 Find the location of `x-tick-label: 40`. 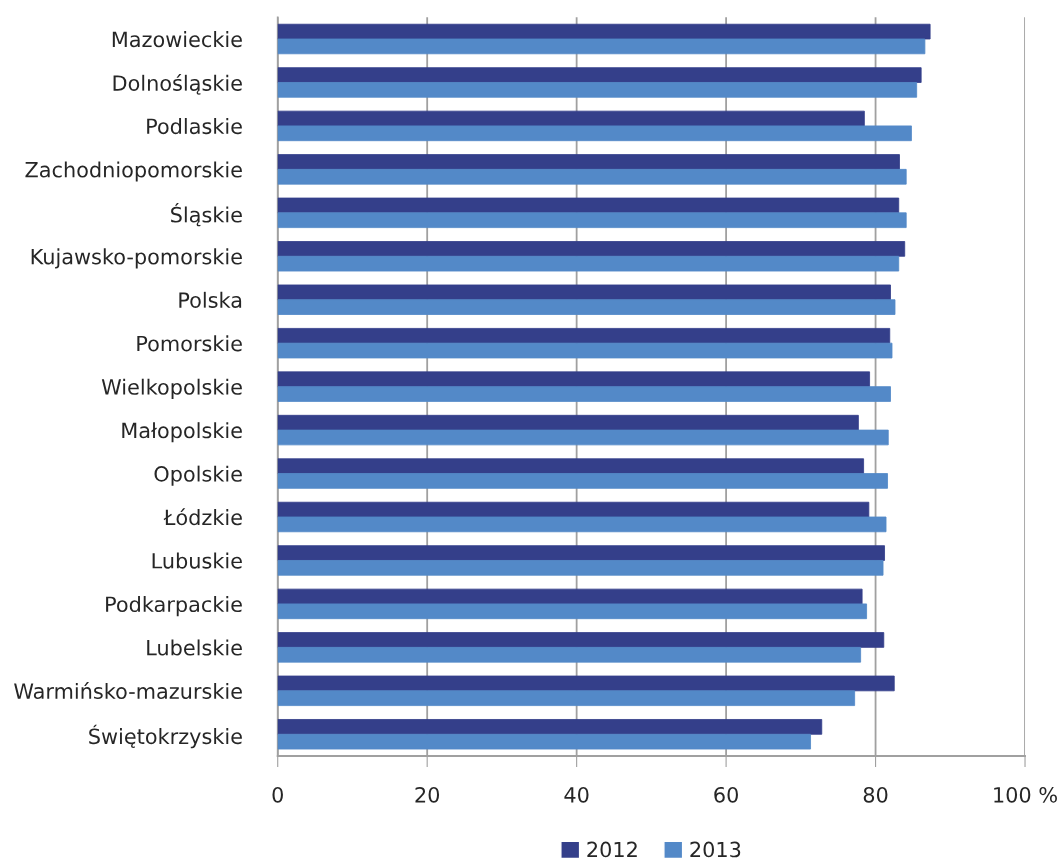

x-tick-label: 40 is located at coordinates (576, 794).